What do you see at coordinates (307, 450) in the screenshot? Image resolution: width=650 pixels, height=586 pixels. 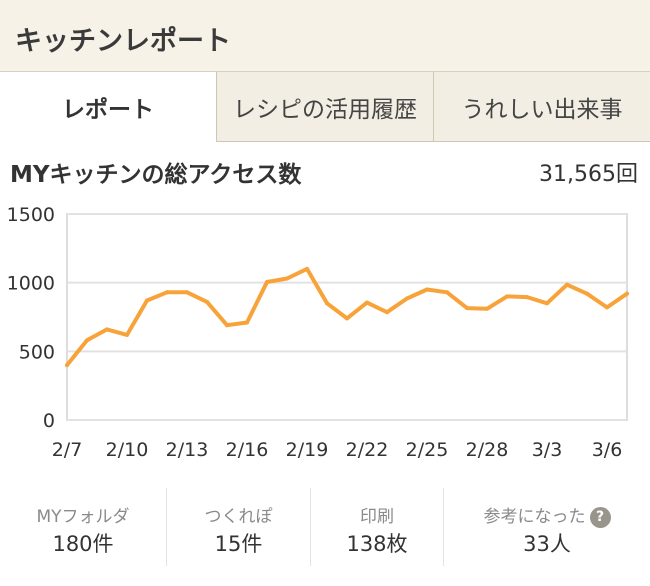 I see `x-tick-label: 2/19` at bounding box center [307, 450].